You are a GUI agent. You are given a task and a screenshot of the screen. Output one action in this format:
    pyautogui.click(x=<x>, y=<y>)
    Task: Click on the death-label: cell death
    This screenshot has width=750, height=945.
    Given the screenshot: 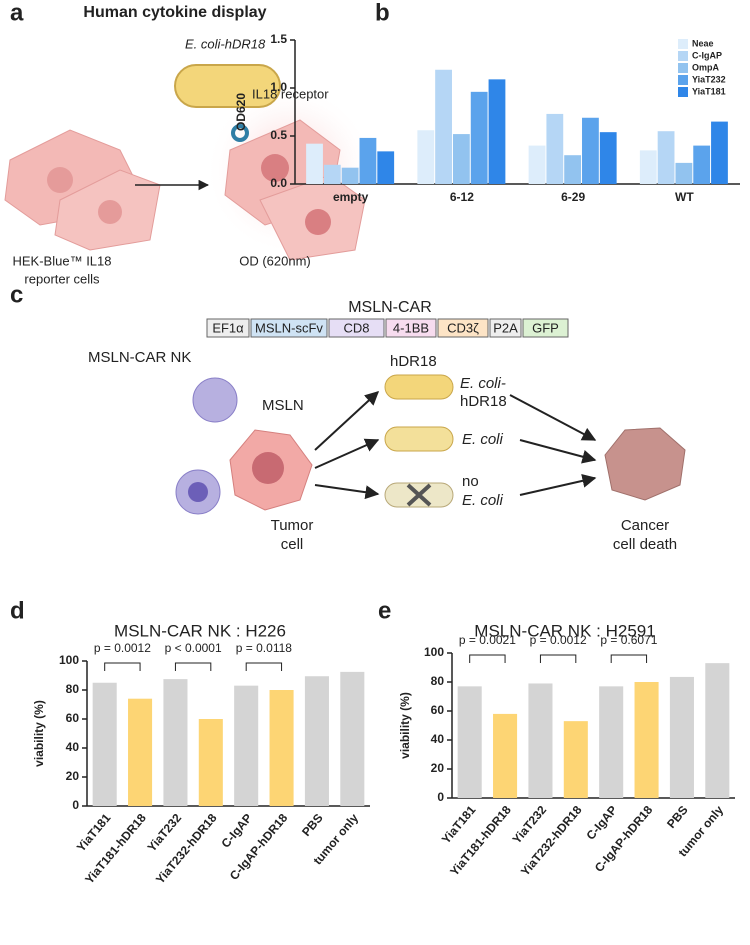 What is the action you would take?
    pyautogui.click(x=645, y=544)
    